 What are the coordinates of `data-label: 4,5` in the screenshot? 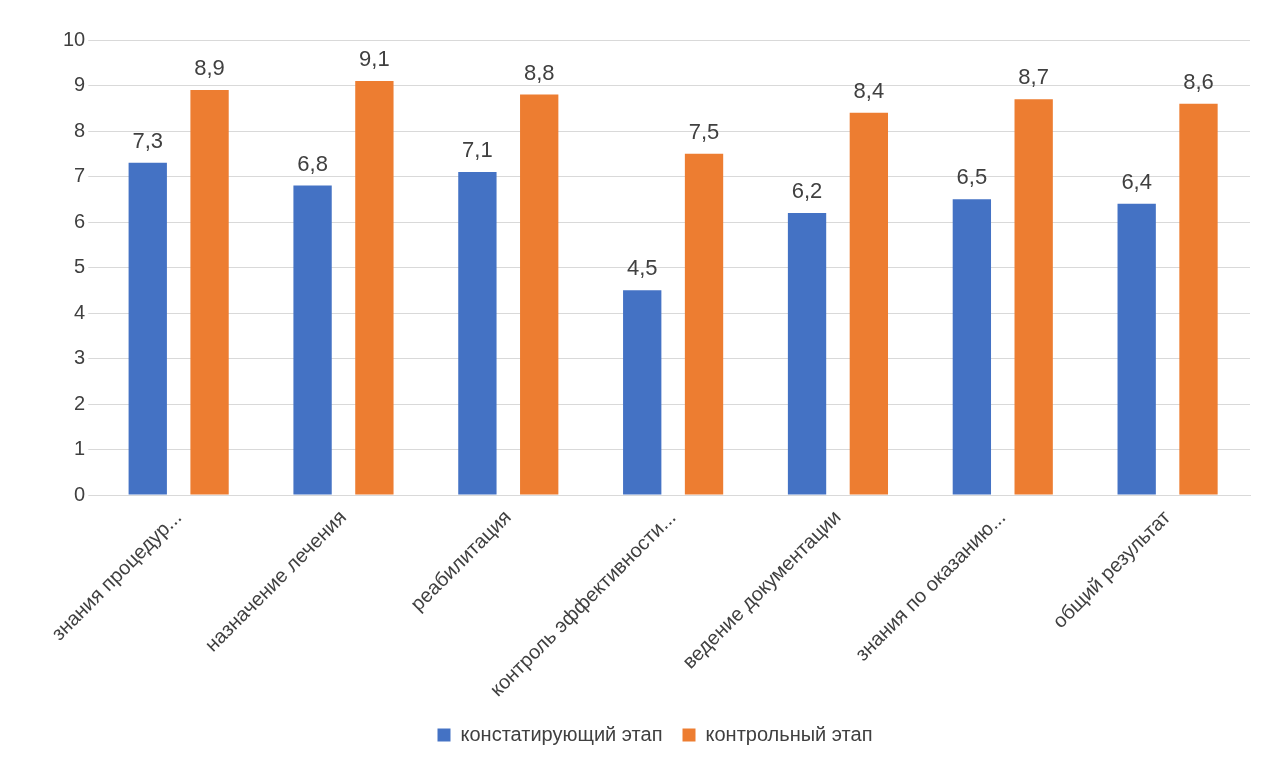 It's located at (642, 268).